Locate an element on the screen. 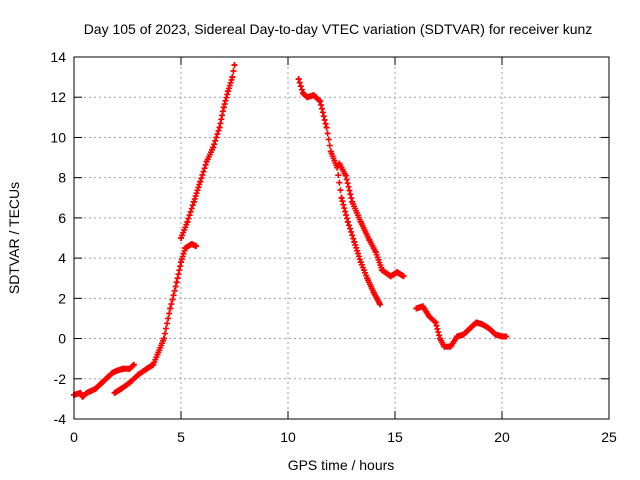 The height and width of the screenshot is (480, 640). y-tick-label: 8 is located at coordinates (62, 178).